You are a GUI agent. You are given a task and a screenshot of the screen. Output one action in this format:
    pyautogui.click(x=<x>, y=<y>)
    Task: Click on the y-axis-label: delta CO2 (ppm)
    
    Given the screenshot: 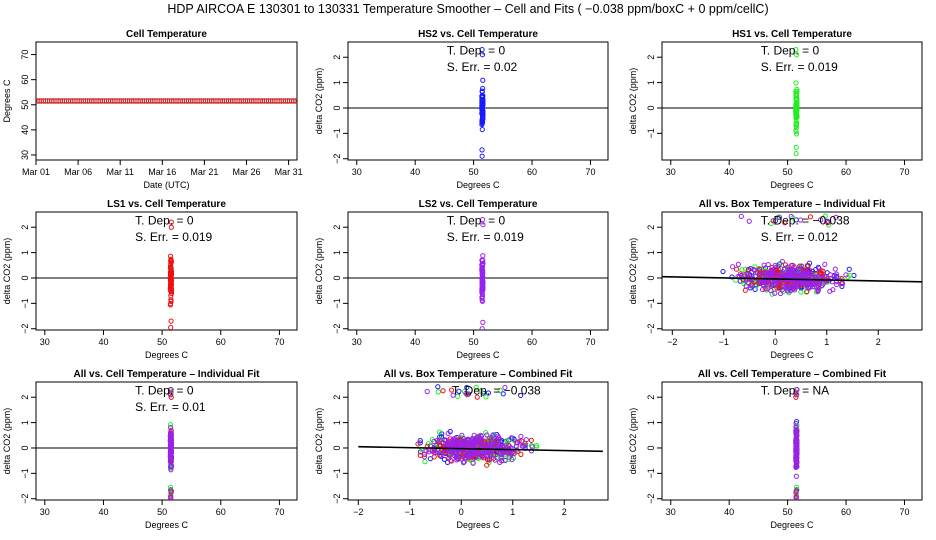 What is the action you would take?
    pyautogui.click(x=319, y=271)
    